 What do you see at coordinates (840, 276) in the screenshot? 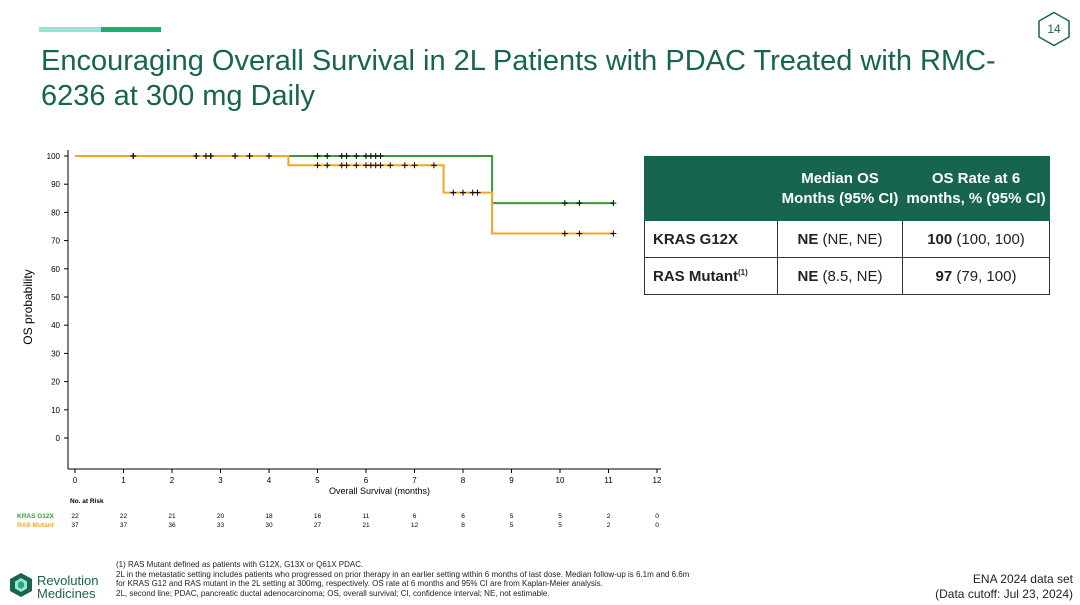
I see `median-os-cell: NE (8.5, NE)` at bounding box center [840, 276].